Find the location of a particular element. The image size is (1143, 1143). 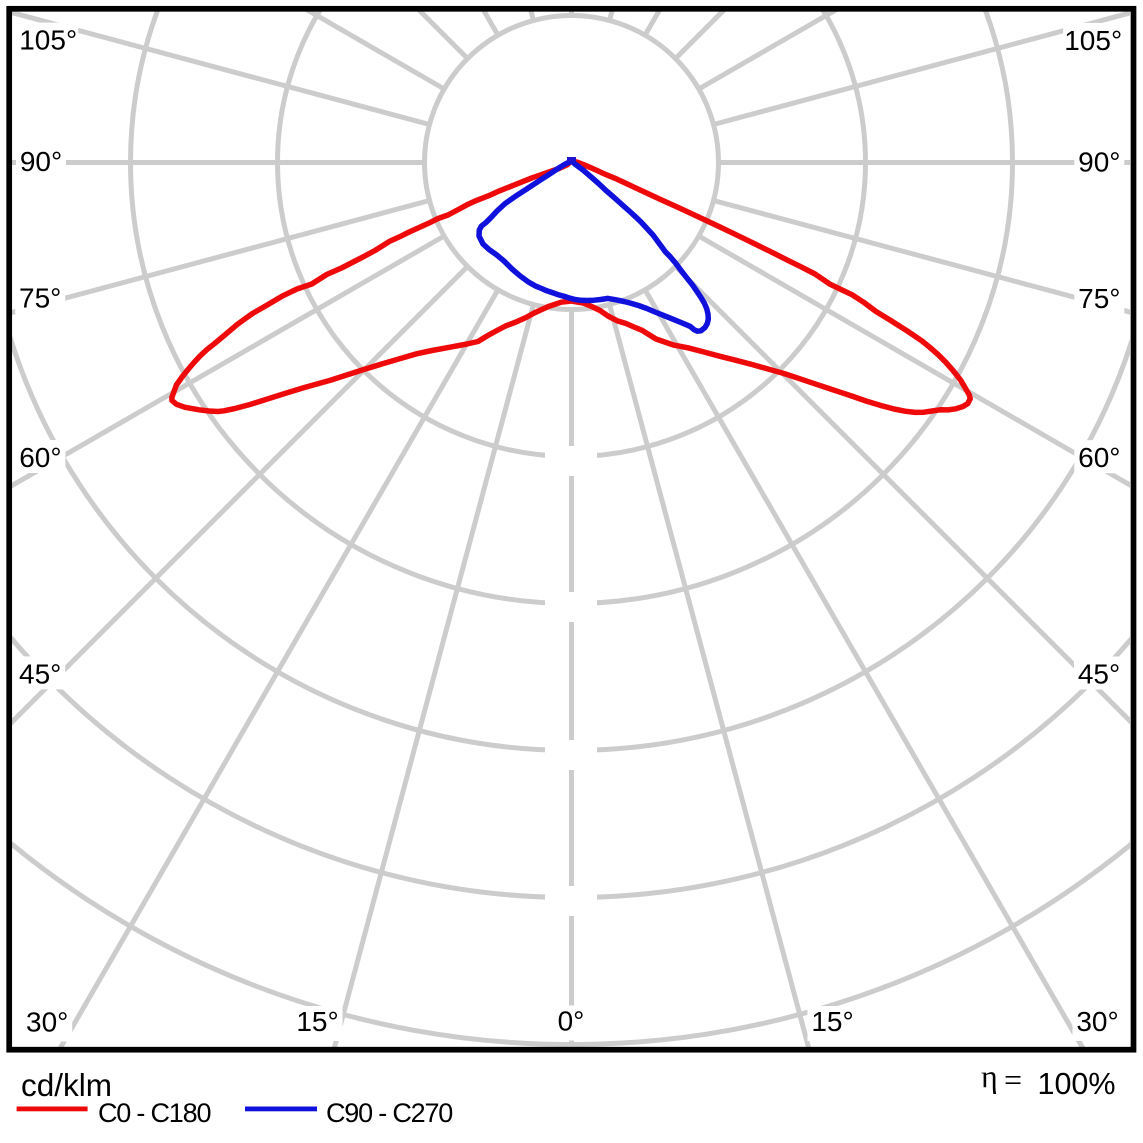

svg-text: η is located at coordinates (989, 1076).